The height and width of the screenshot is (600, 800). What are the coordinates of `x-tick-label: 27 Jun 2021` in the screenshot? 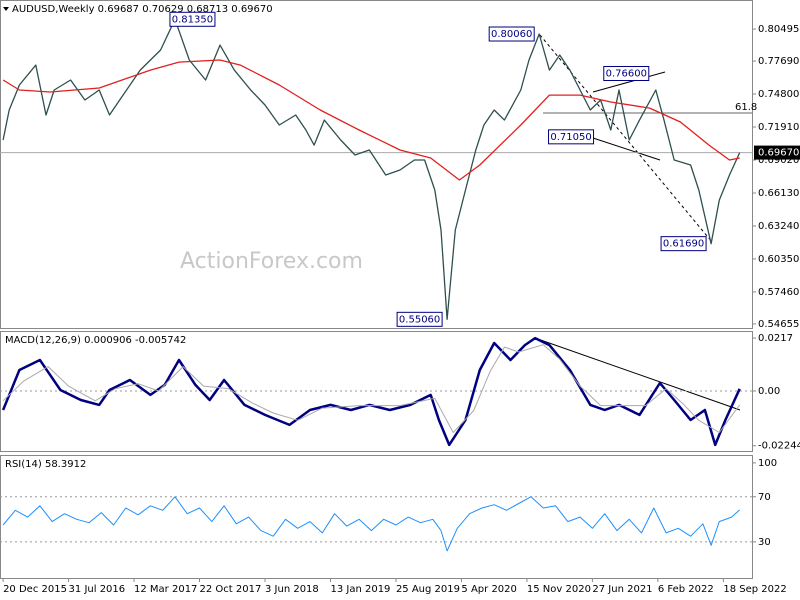 It's located at (622, 589).